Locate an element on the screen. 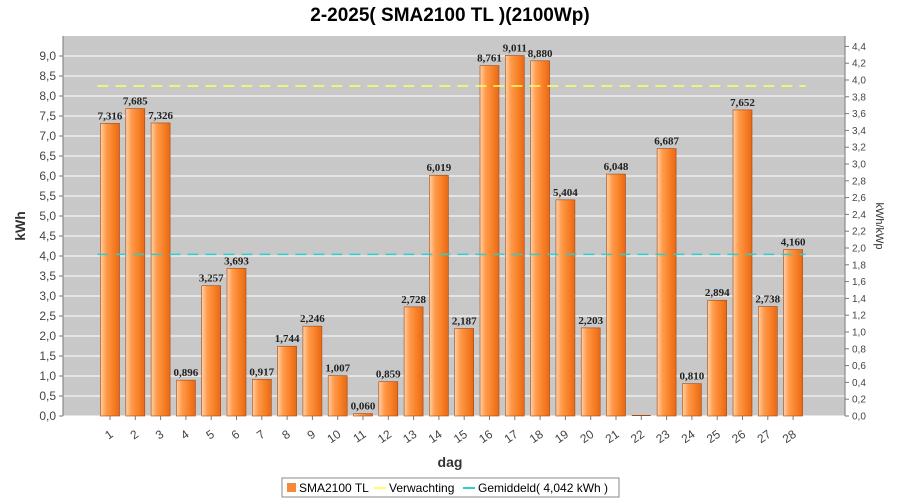 Image resolution: width=900 pixels, height=500 pixels. y2-tick-label: 3,4 is located at coordinates (859, 131).